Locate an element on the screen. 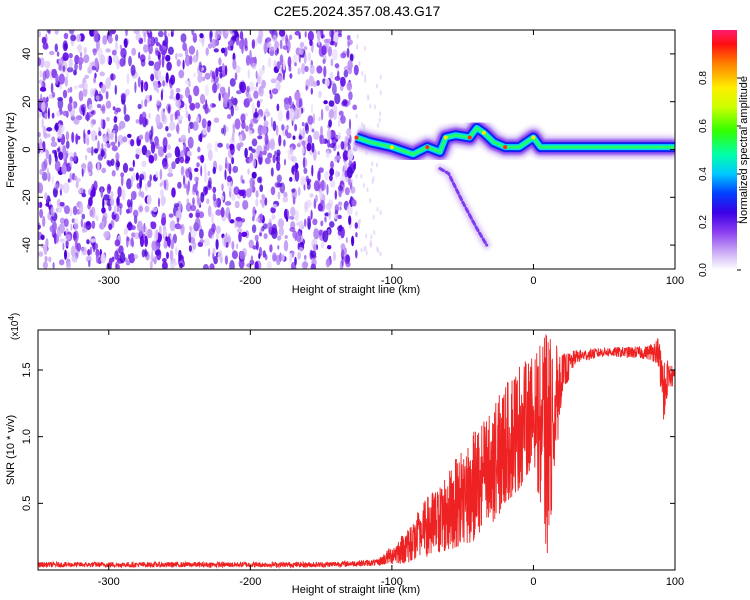  snr-scale-exponent: 4 is located at coordinates (11, 318).